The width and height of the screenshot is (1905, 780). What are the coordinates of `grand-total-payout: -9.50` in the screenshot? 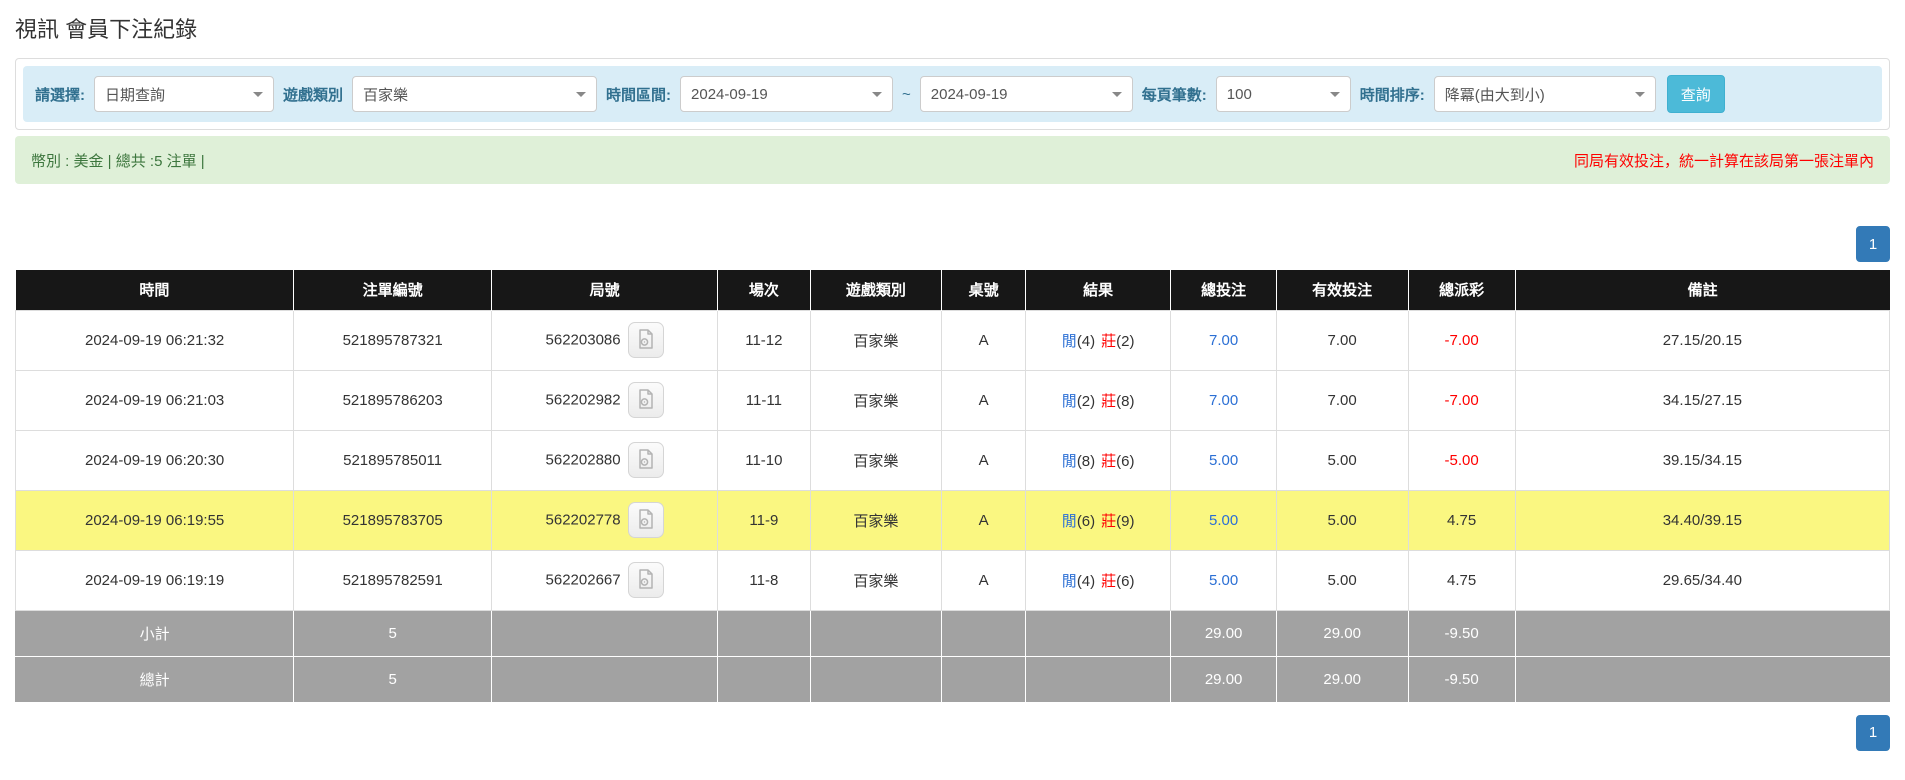 It's located at (1461, 679).